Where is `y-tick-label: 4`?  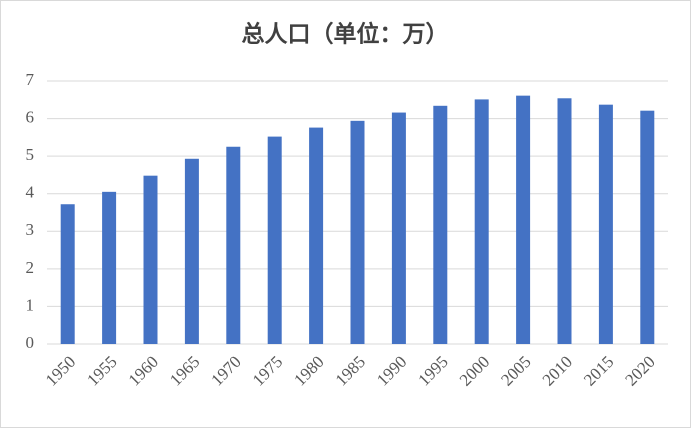 y-tick-label: 4 is located at coordinates (30, 192).